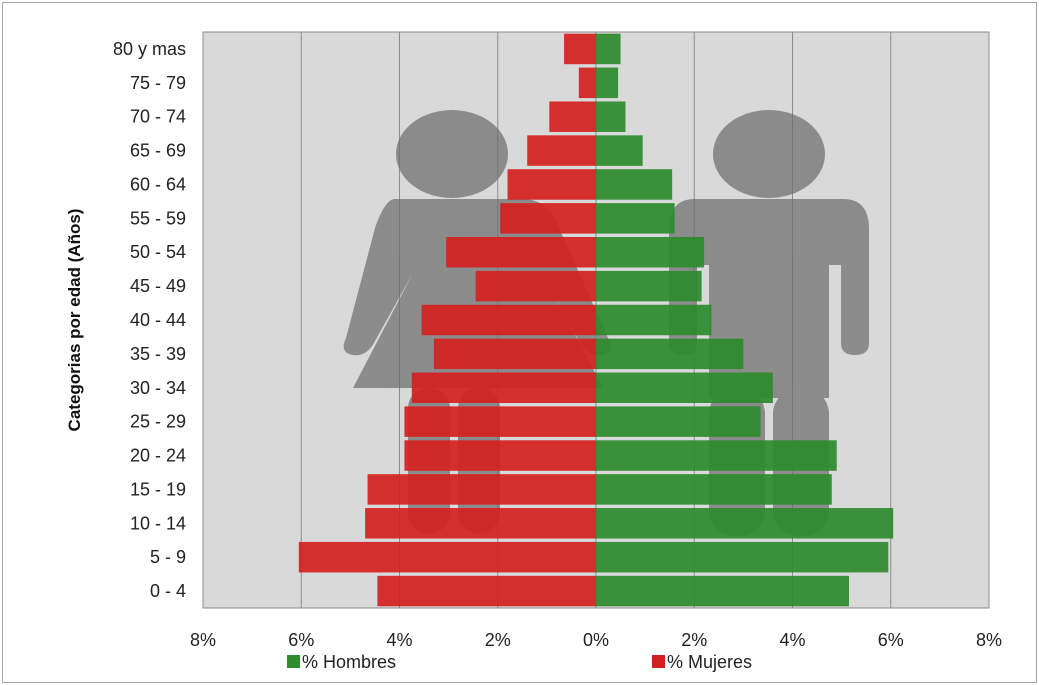  I want to click on y-tick-label: 5 - 9, so click(168, 557).